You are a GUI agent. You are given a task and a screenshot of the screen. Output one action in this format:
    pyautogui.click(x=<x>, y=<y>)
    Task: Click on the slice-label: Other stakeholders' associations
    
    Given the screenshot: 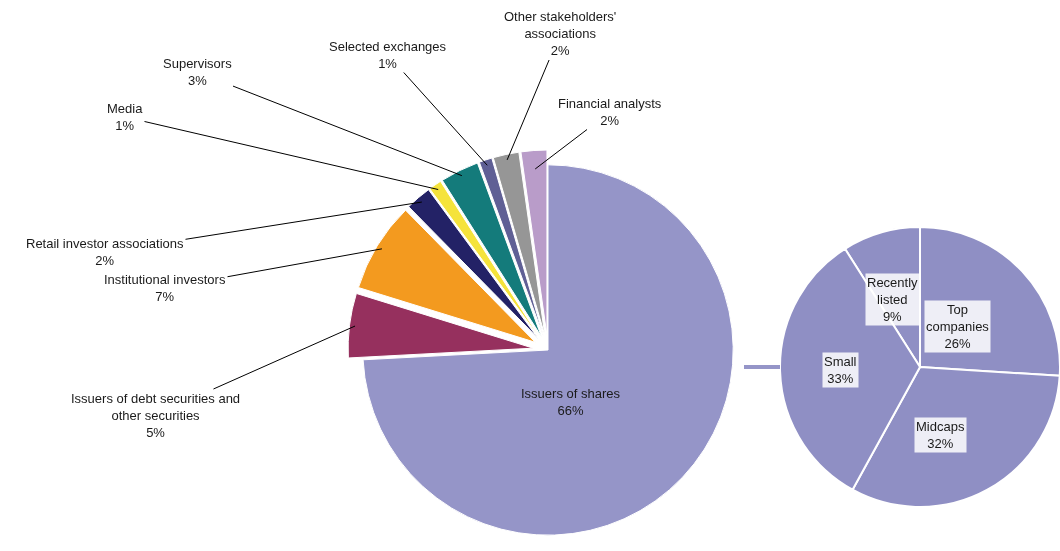 What is the action you would take?
    pyautogui.click(x=560, y=25)
    